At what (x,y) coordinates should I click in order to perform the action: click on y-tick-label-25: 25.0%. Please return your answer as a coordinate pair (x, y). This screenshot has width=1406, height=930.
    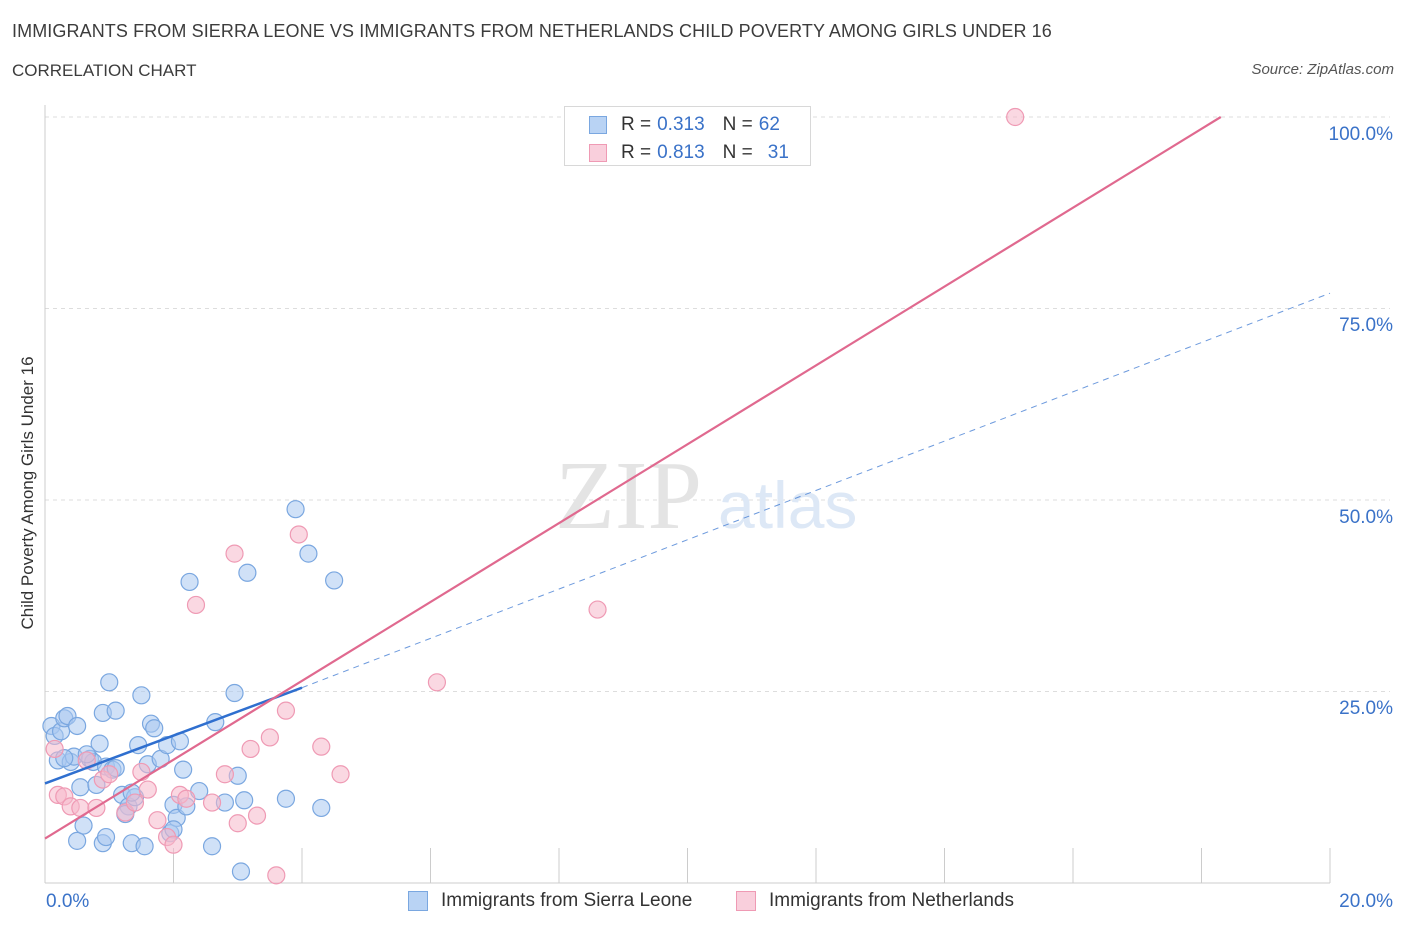
    Looking at the image, I should click on (1366, 708).